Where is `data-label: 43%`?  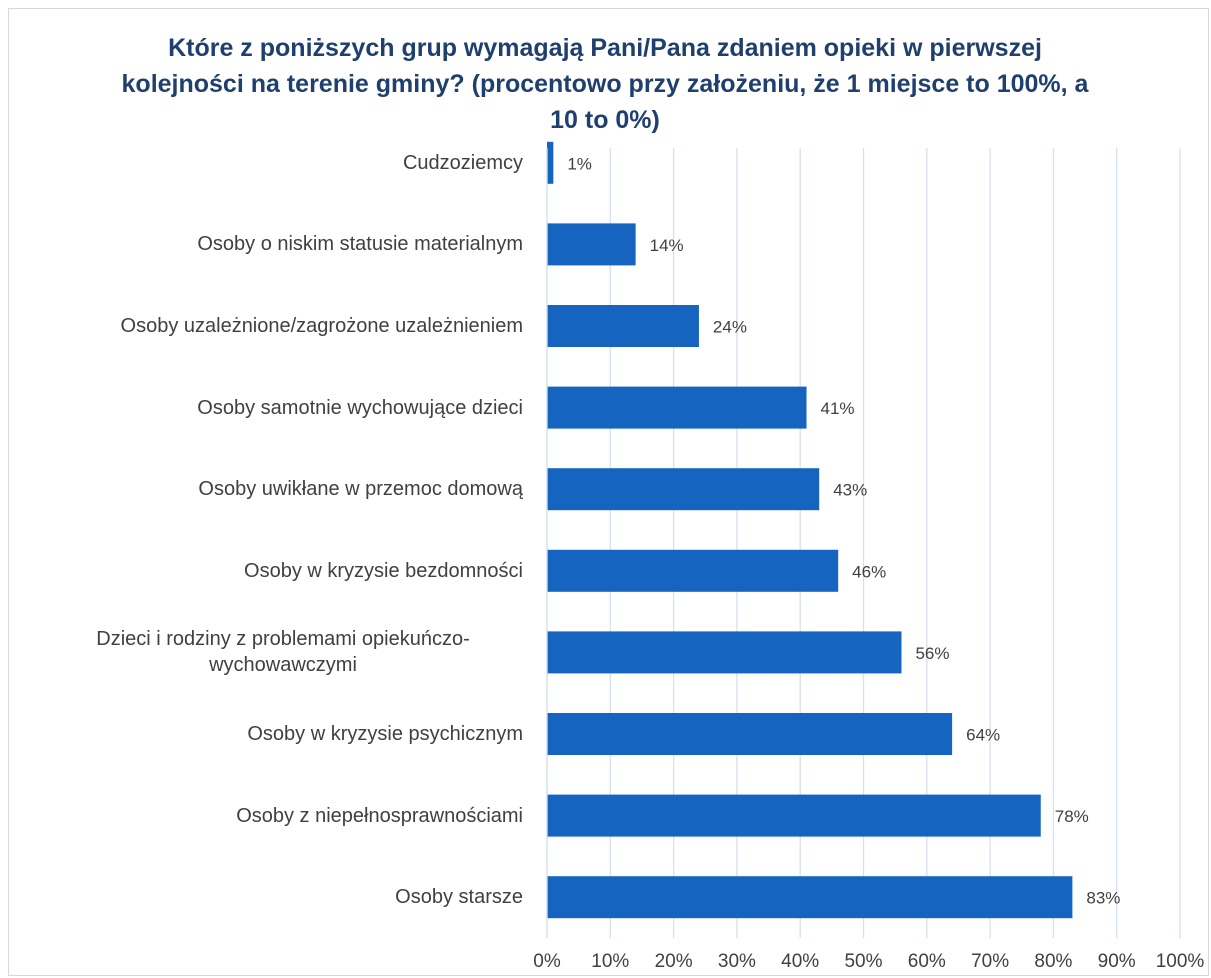
data-label: 43% is located at coordinates (850, 490).